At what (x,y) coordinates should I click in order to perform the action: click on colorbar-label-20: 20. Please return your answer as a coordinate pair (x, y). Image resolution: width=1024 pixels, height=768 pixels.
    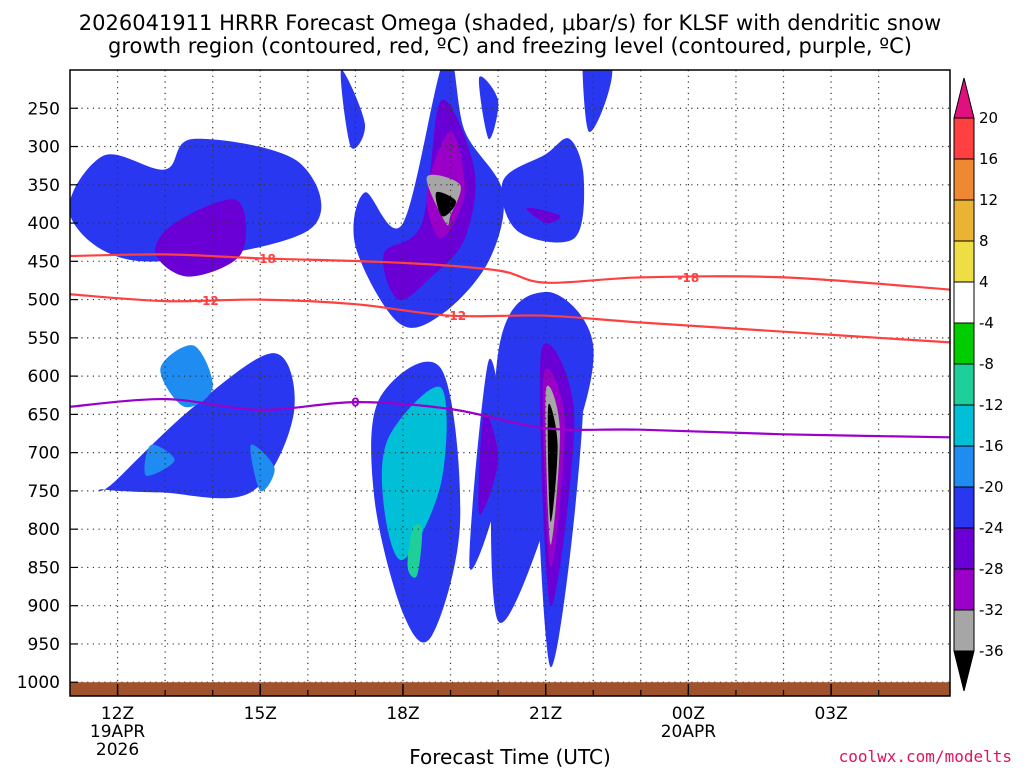
    Looking at the image, I should click on (988, 118).